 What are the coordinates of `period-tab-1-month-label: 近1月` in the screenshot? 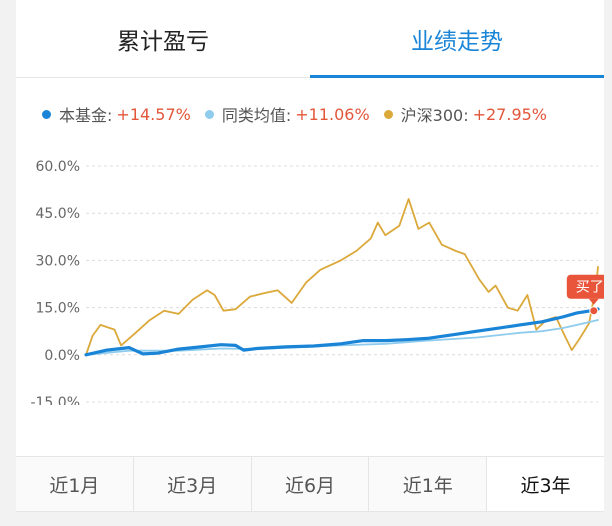 It's located at (74, 485).